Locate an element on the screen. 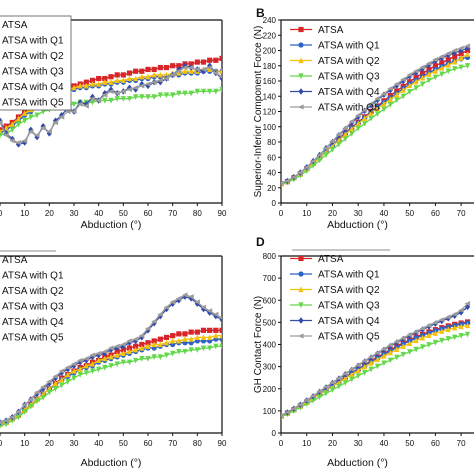 This screenshot has width=474, height=474. legend-label: ATSA with Q3 is located at coordinates (33, 307).